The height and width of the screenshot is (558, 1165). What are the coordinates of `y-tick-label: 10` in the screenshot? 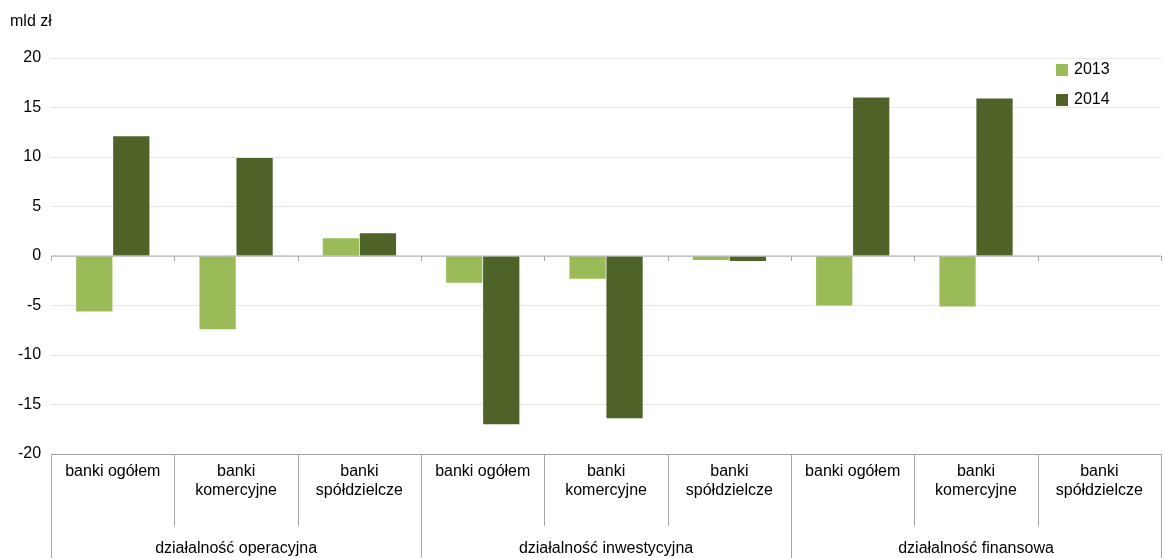 It's located at (32, 156).